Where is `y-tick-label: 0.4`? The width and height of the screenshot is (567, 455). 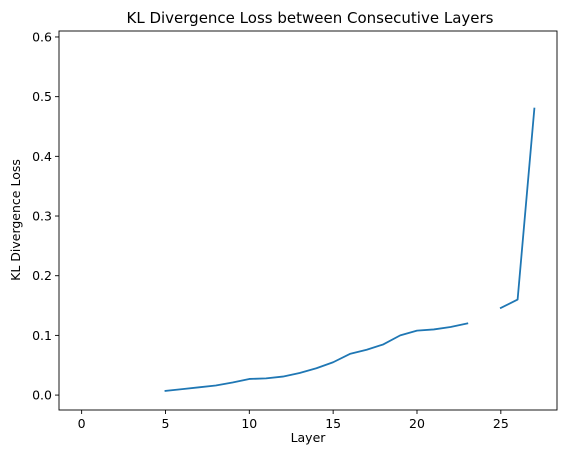 y-tick-label: 0.4 is located at coordinates (42, 156).